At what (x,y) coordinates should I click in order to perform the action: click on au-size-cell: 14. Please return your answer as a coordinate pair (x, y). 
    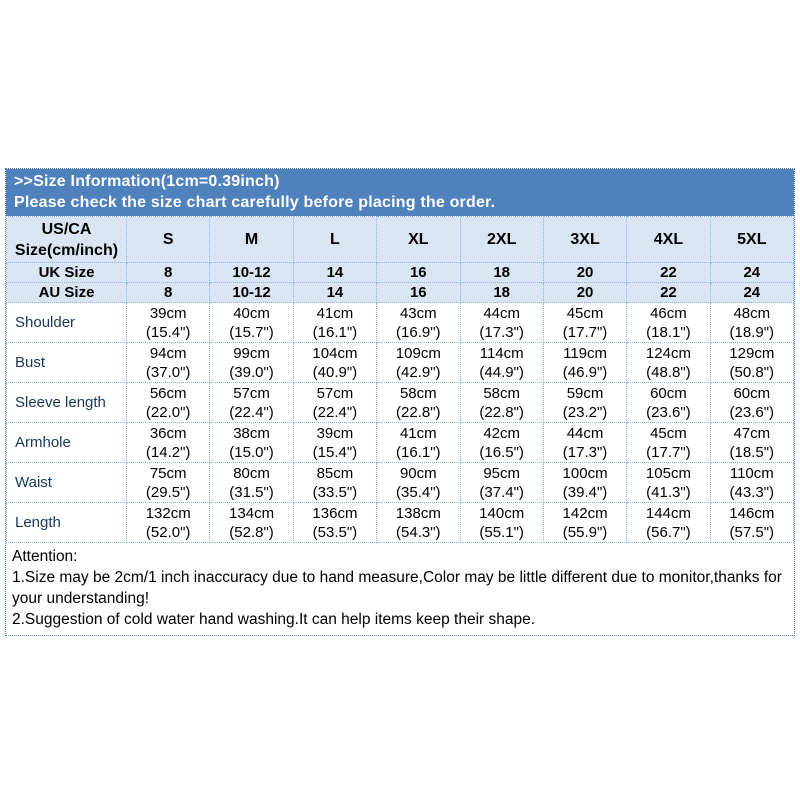
    Looking at the image, I should click on (335, 292).